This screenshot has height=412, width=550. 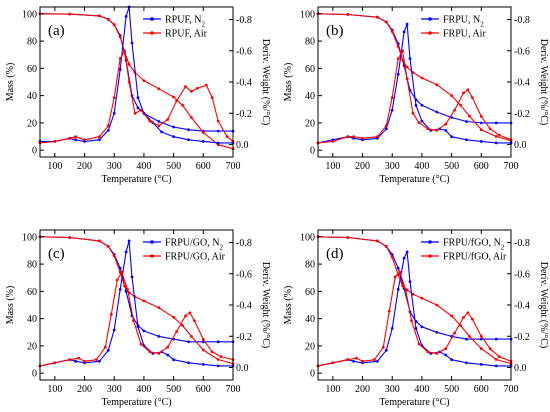 I want to click on legend-entry: FRPU/fGO, Air, so click(x=475, y=257).